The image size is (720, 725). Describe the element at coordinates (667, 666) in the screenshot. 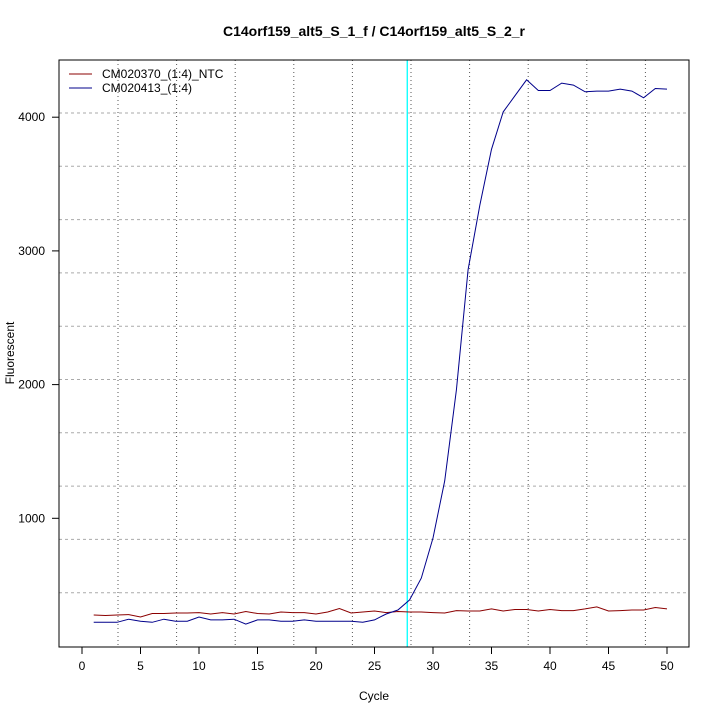

I see `x-tick-label: 50` at that location.